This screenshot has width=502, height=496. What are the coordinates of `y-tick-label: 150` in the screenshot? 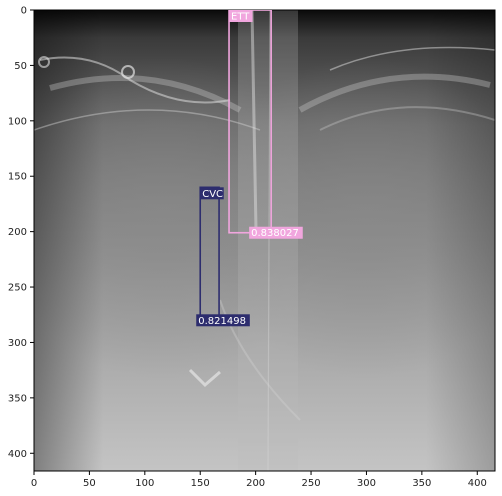 It's located at (17, 177).